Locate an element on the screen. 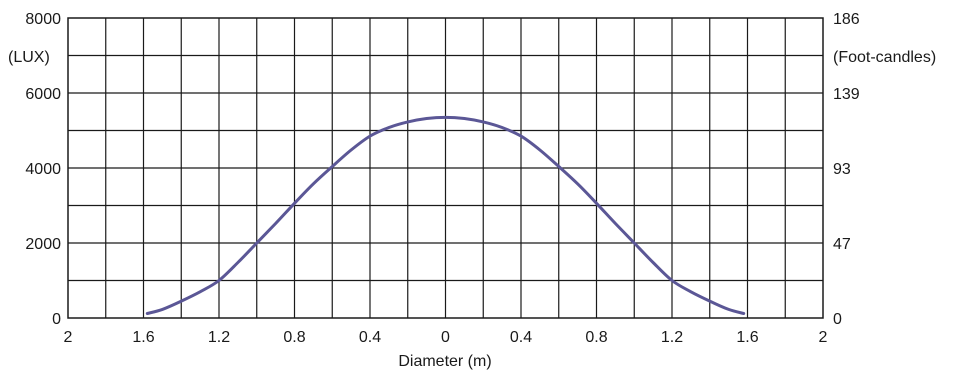  x-tick-label: 0 is located at coordinates (445, 337).